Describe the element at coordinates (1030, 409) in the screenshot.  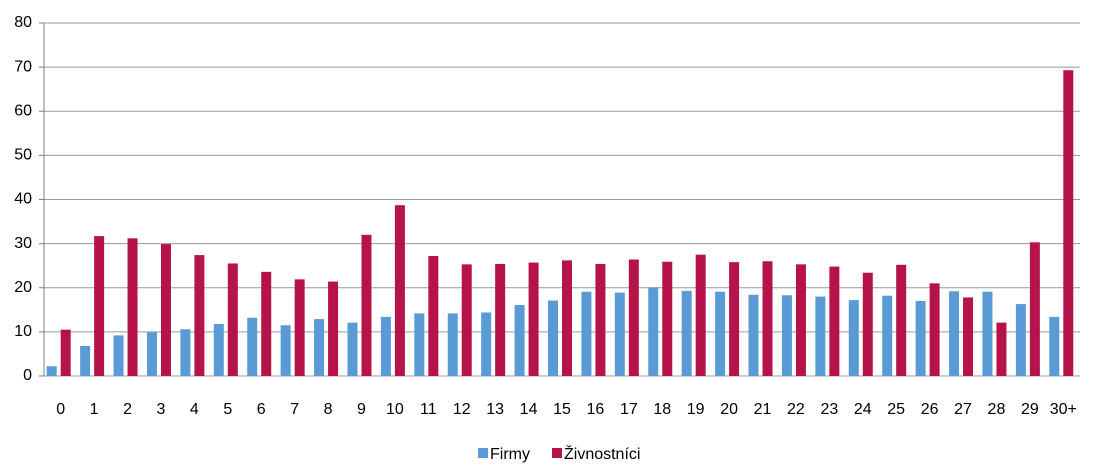
I see `x-tick-label: 29` at that location.